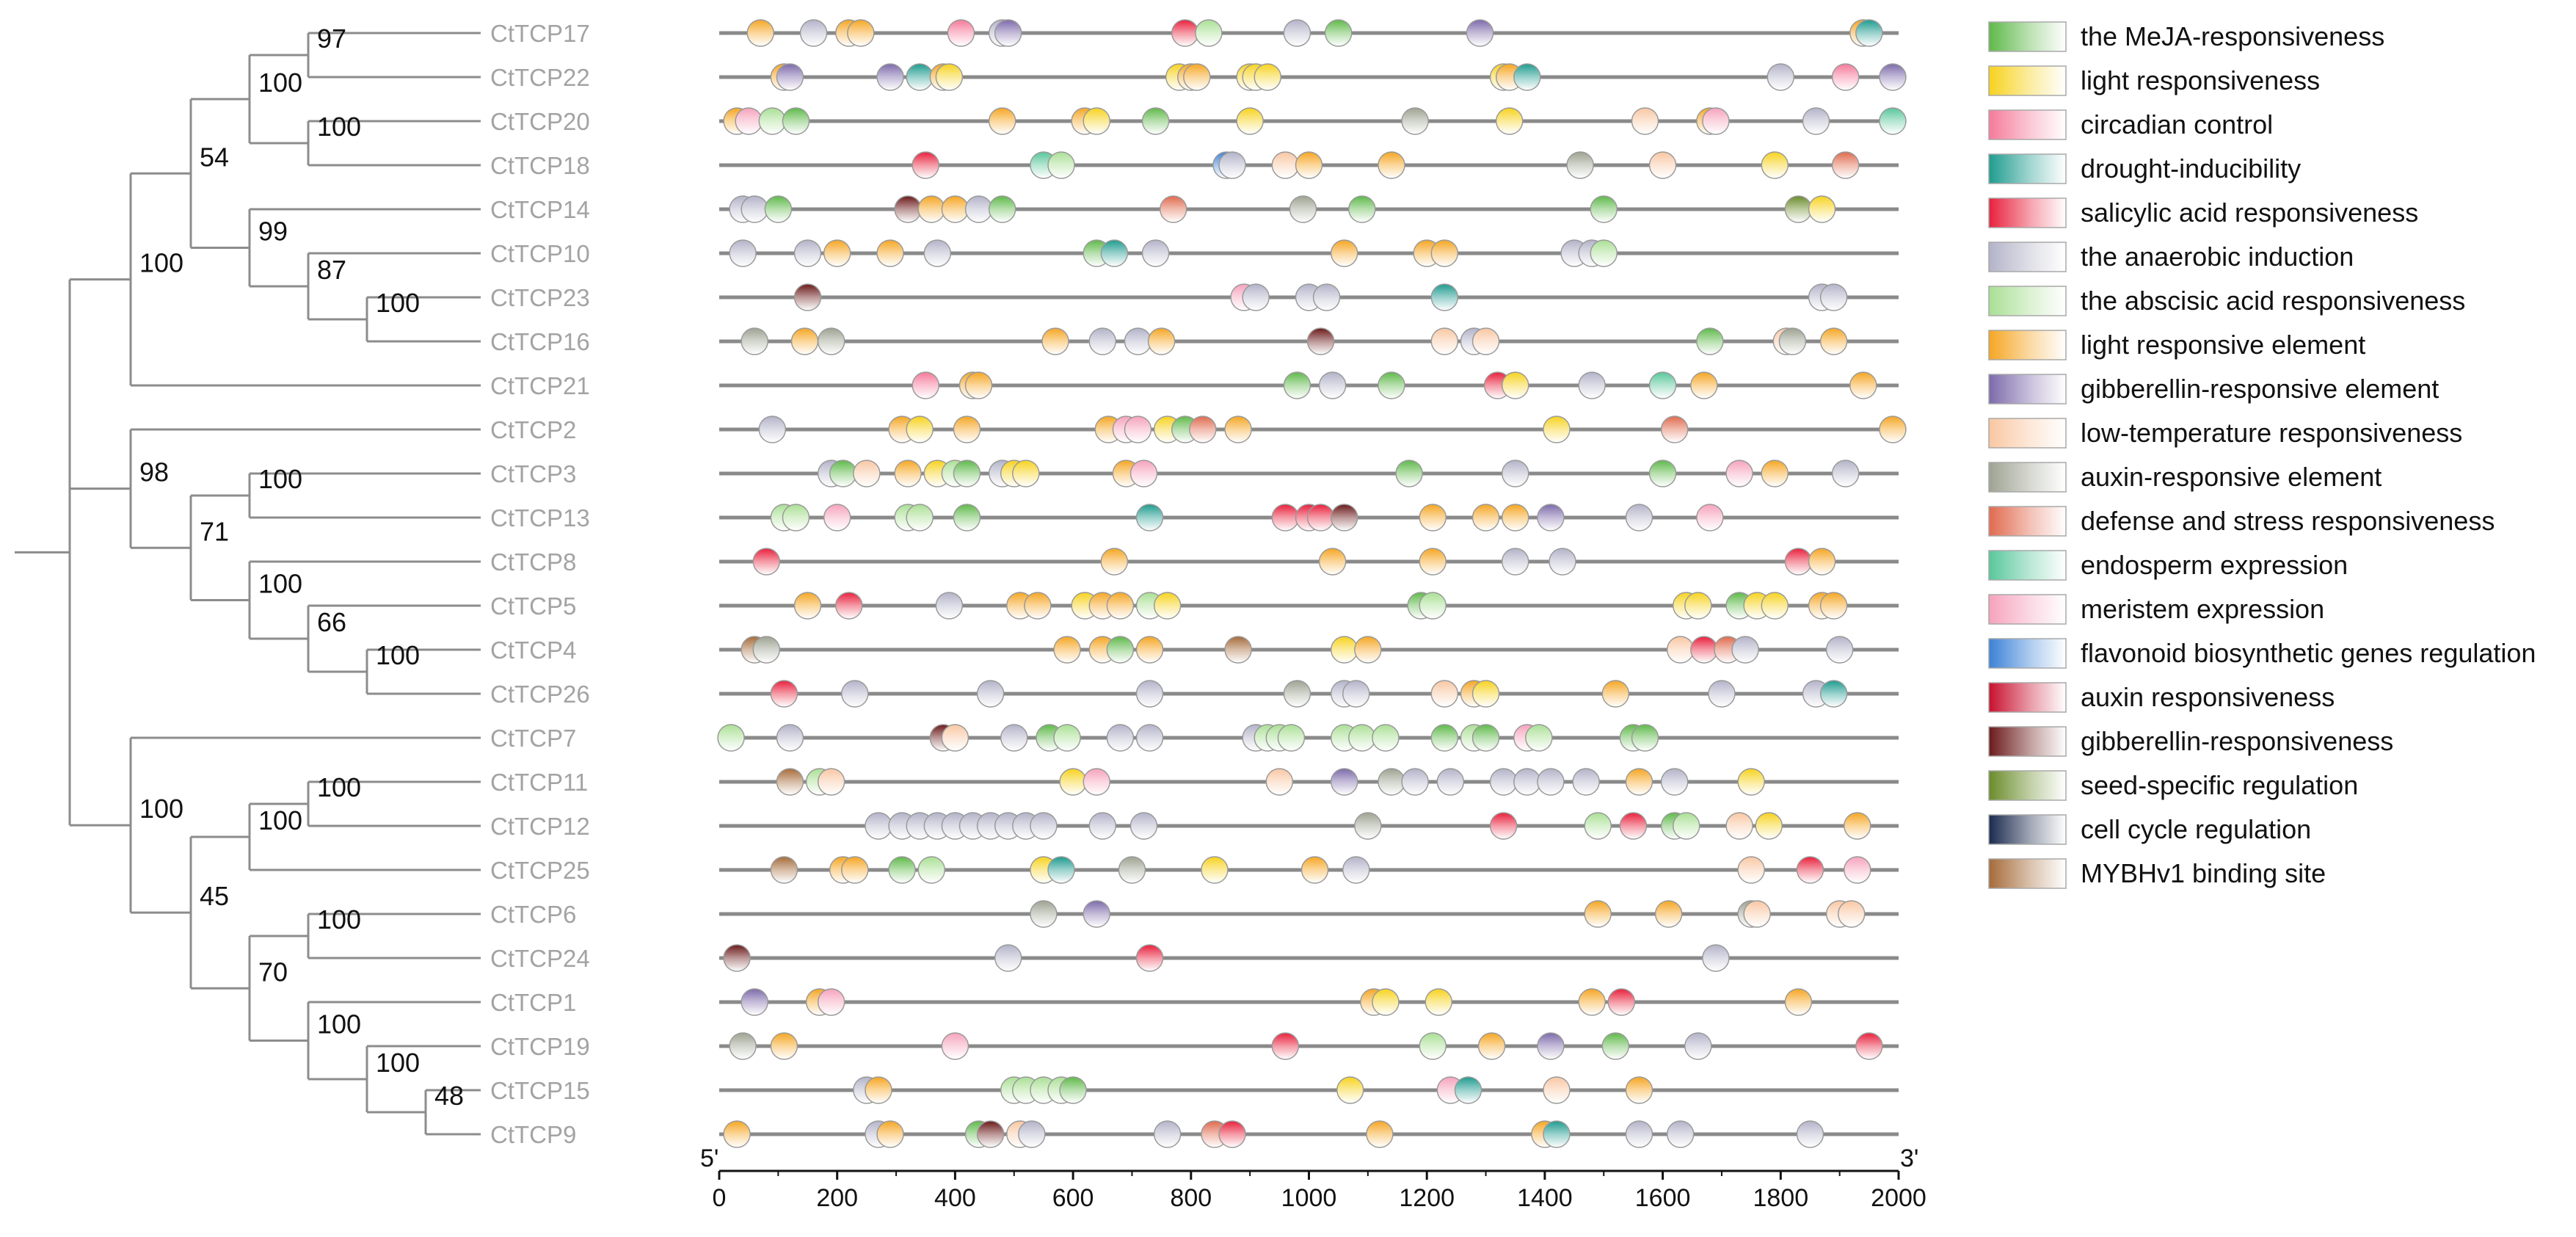 The width and height of the screenshot is (2576, 1237). Describe the element at coordinates (2176, 345) in the screenshot. I see `legend-item: light responsive element` at that location.